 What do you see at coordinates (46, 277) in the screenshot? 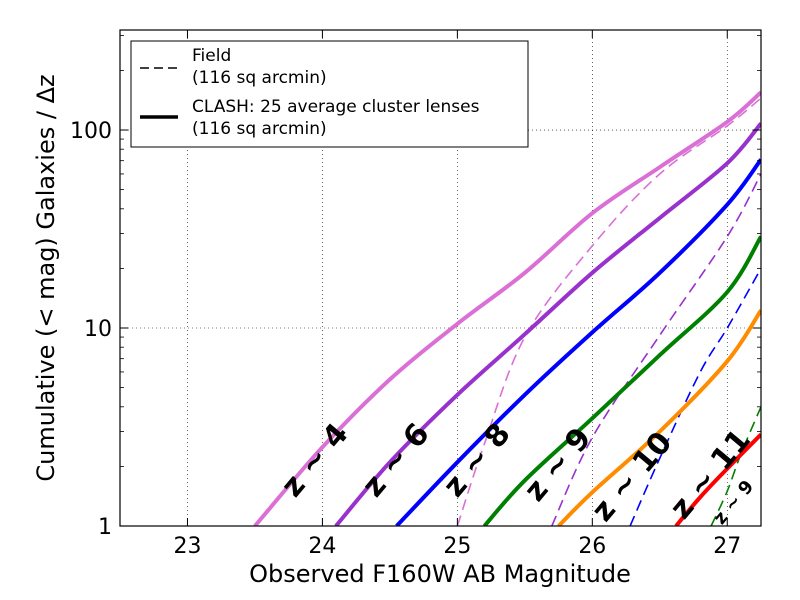
I see `y-axis-title: Cumulative (< mag) Galaxies / Δz` at bounding box center [46, 277].